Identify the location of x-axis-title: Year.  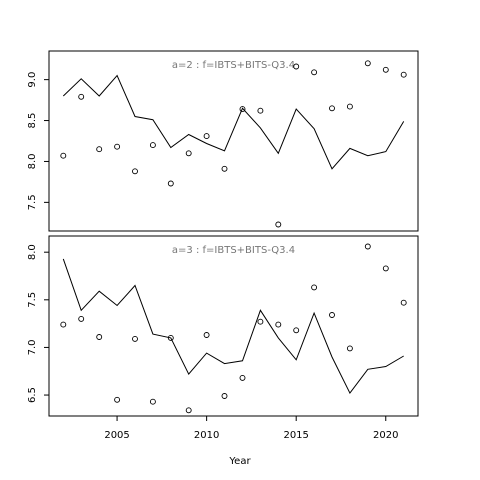
(239, 461).